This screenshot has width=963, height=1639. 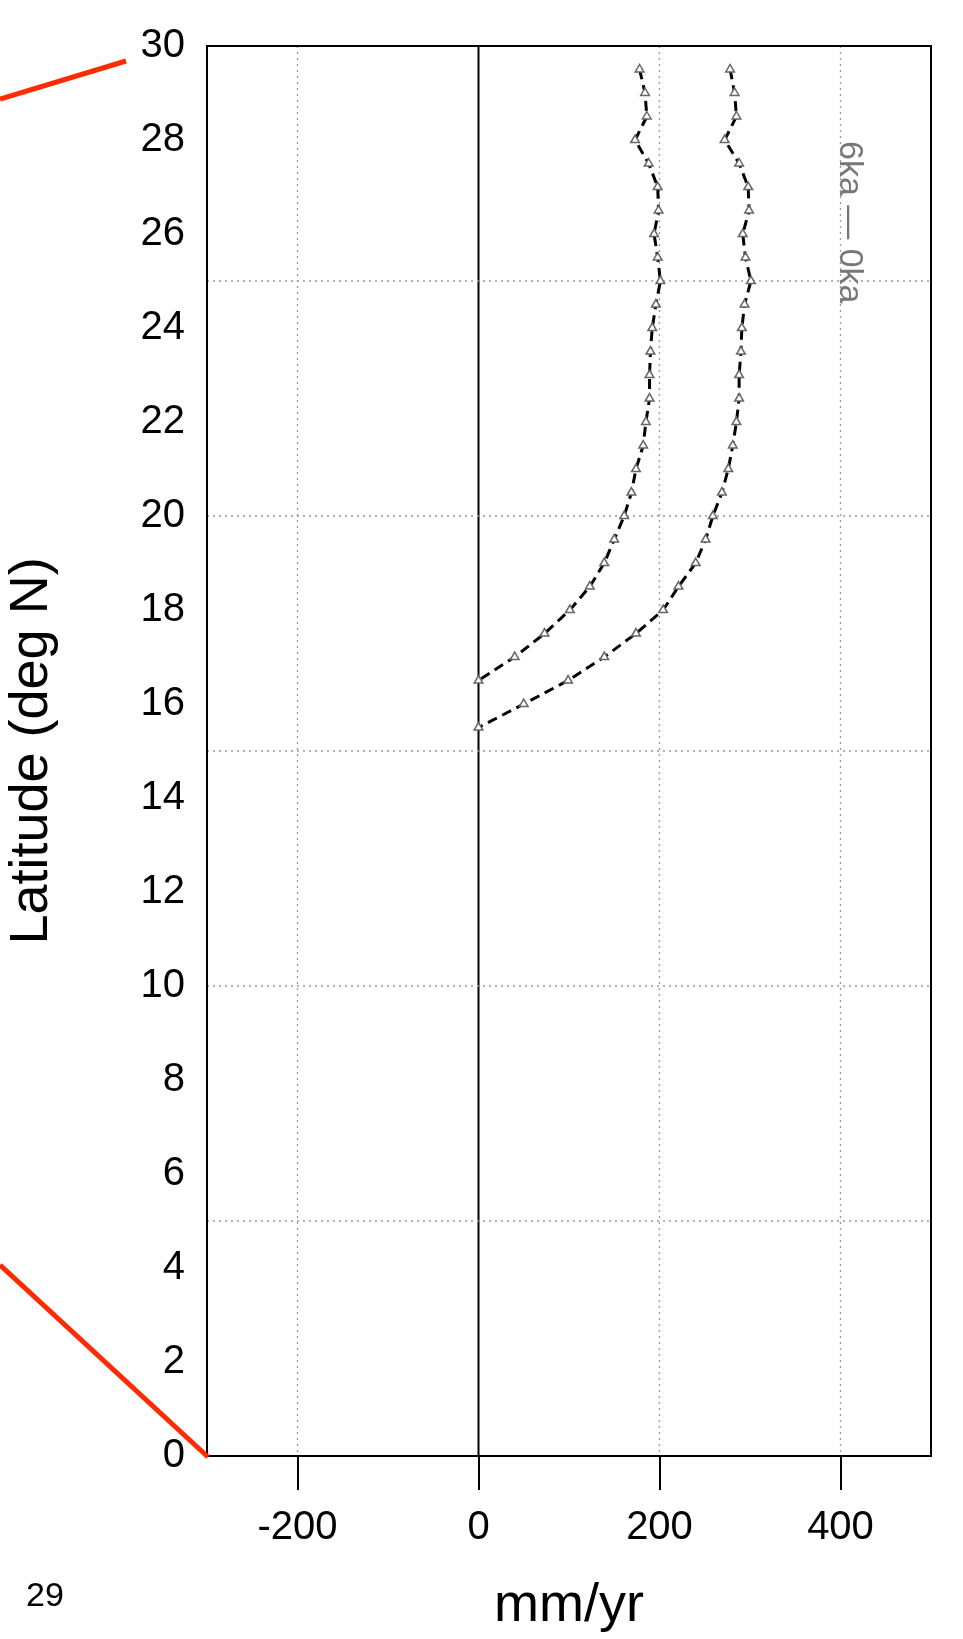 I want to click on y-tick-label: 0, so click(x=173, y=1453).